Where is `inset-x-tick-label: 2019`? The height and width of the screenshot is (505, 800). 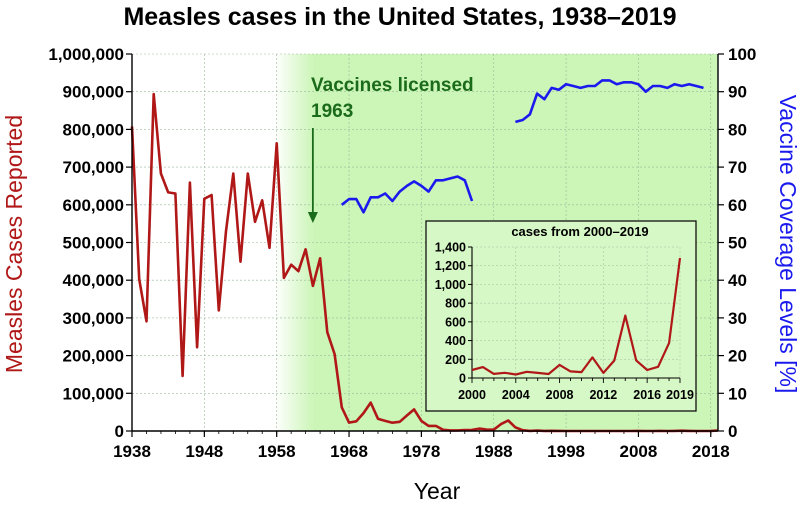 inset-x-tick-label: 2019 is located at coordinates (680, 395).